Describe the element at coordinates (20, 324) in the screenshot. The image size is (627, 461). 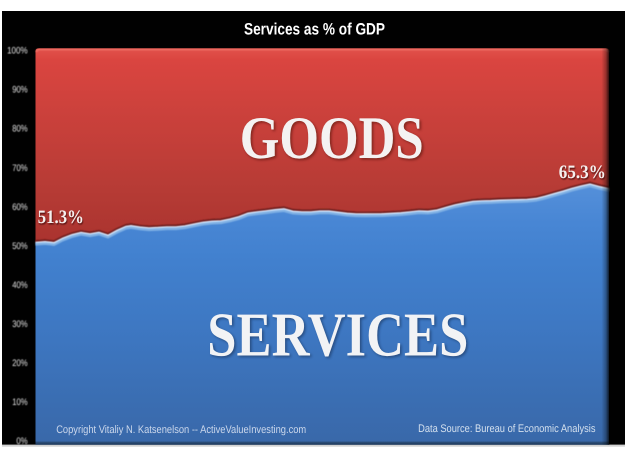
I see `svg-text: 30%` at that location.